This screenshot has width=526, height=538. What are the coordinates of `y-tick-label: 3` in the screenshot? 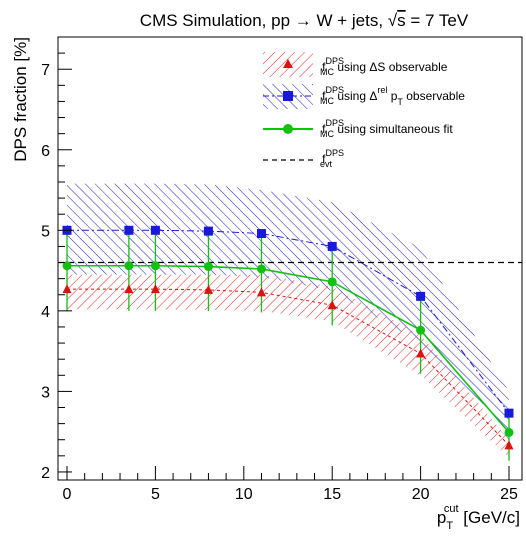 It's located at (45, 392).